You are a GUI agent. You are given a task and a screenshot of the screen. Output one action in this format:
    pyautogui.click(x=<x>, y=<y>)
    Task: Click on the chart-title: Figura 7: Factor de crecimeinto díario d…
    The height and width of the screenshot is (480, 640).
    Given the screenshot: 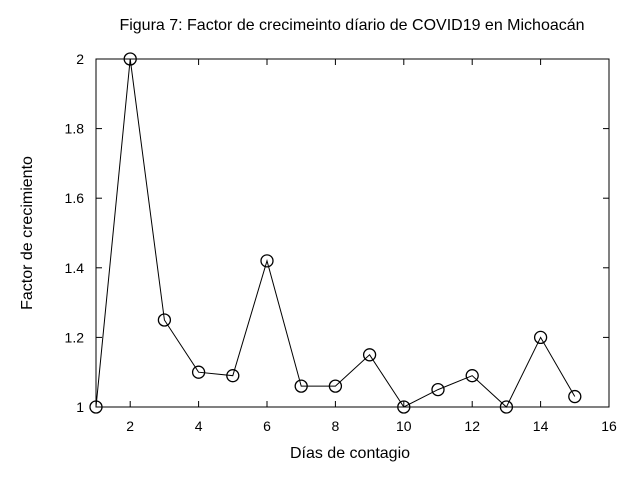 What is the action you would take?
    pyautogui.click(x=351, y=25)
    